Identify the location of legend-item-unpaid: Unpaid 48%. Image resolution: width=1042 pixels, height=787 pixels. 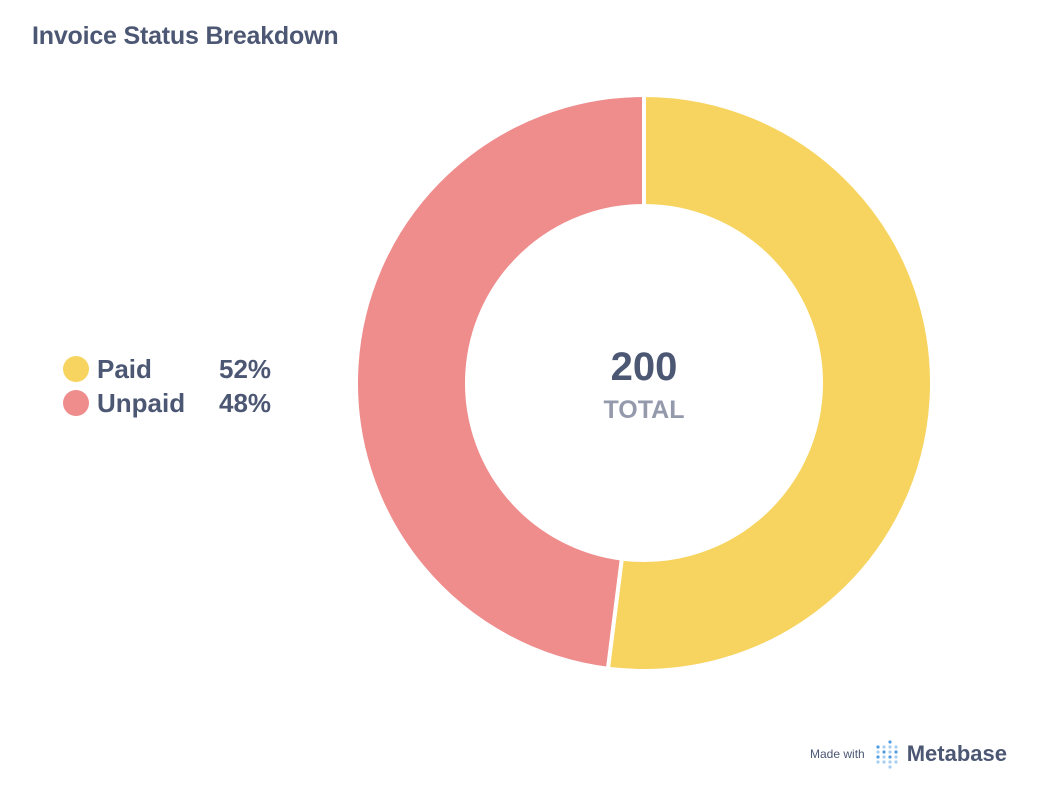
(167, 403).